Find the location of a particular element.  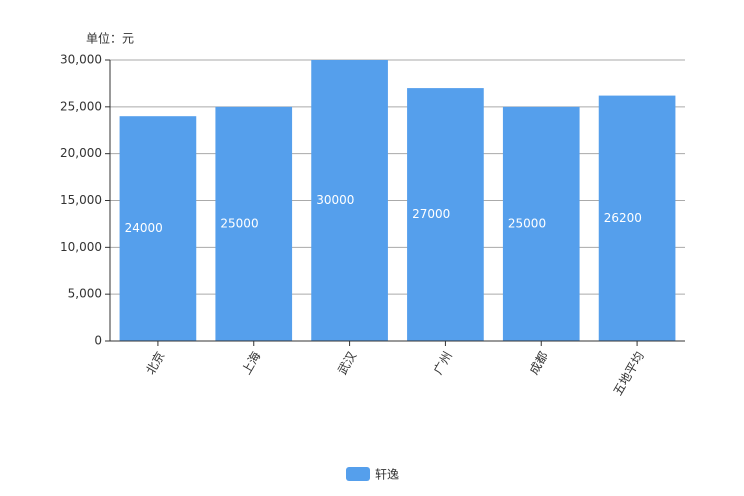

x-tick-label: 五地平均 is located at coordinates (629, 373).